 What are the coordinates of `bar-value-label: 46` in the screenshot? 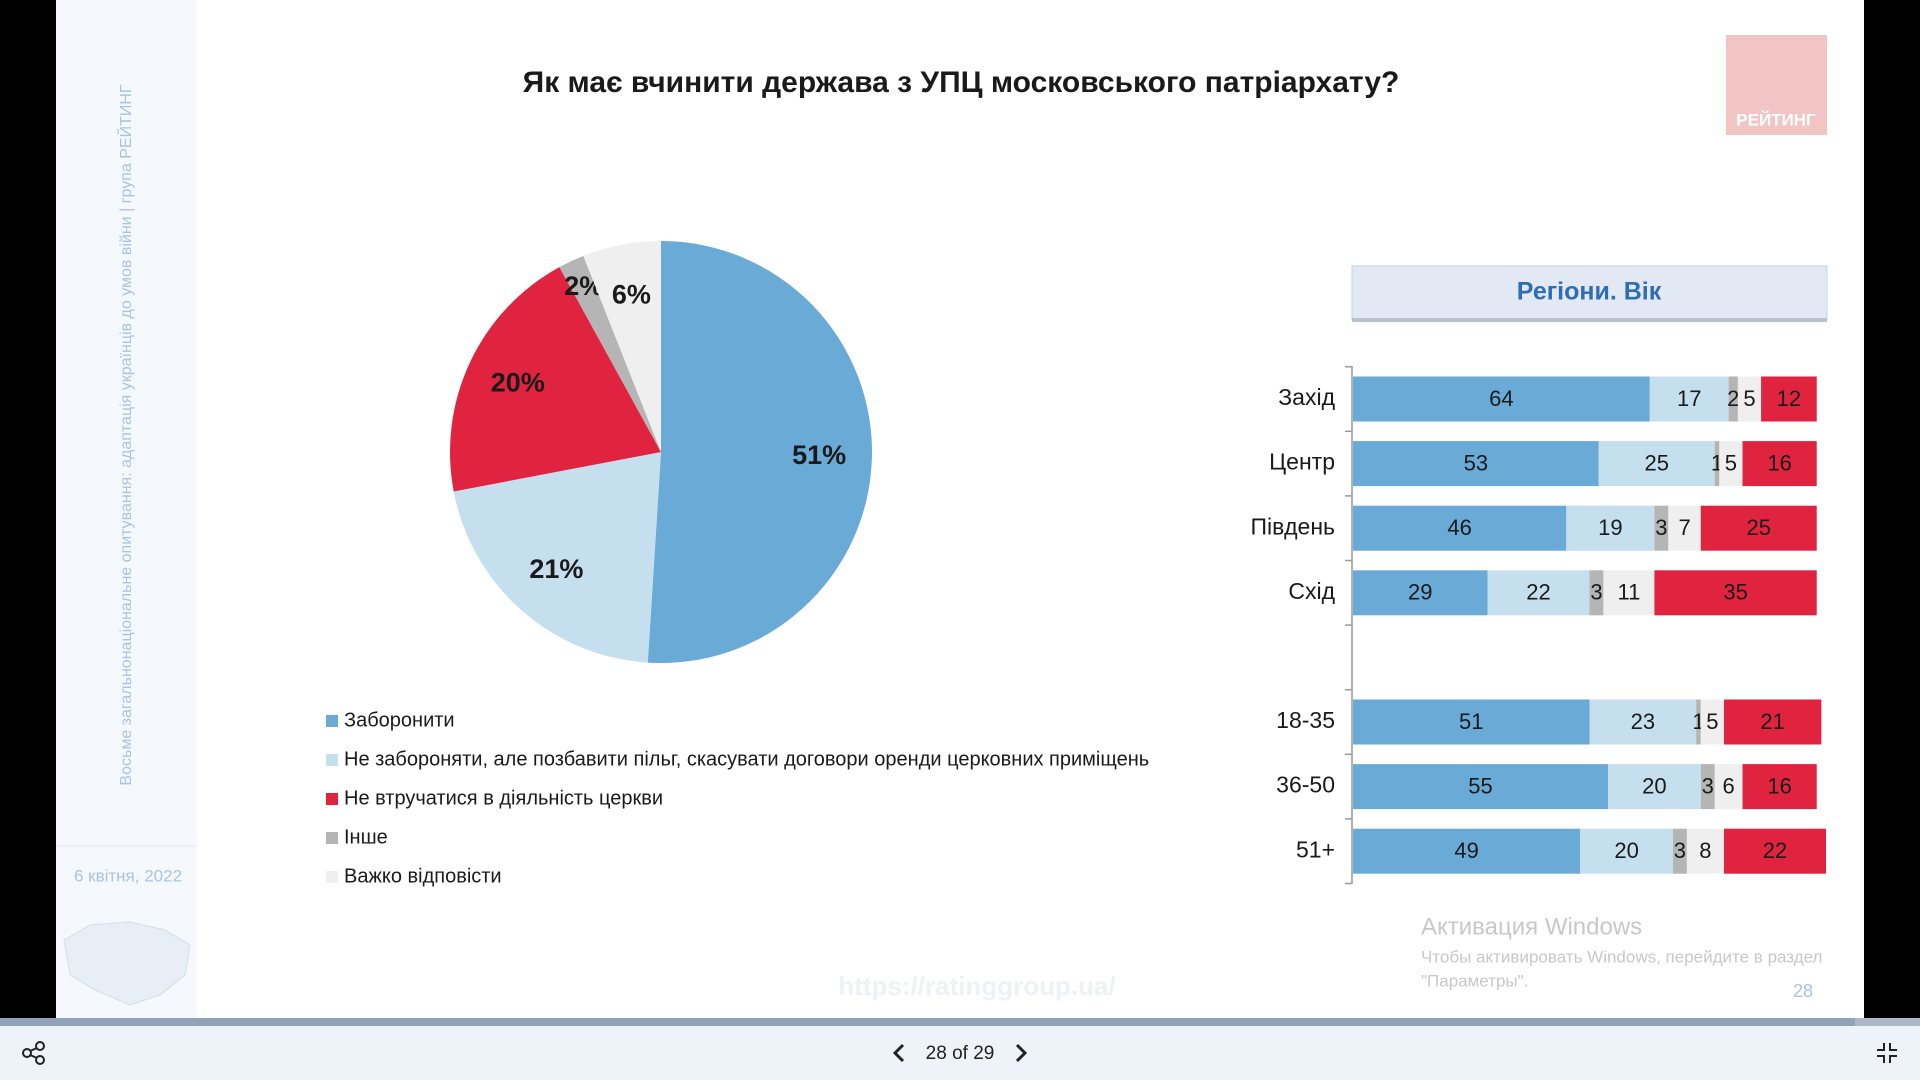 It's located at (1459, 527).